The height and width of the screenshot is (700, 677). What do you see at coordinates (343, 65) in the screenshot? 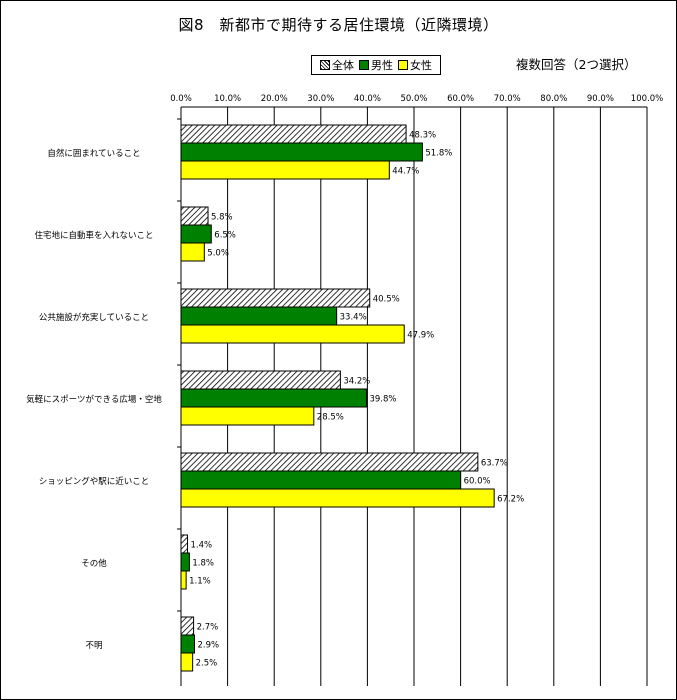
I see `legend-label-overall: 全体` at bounding box center [343, 65].